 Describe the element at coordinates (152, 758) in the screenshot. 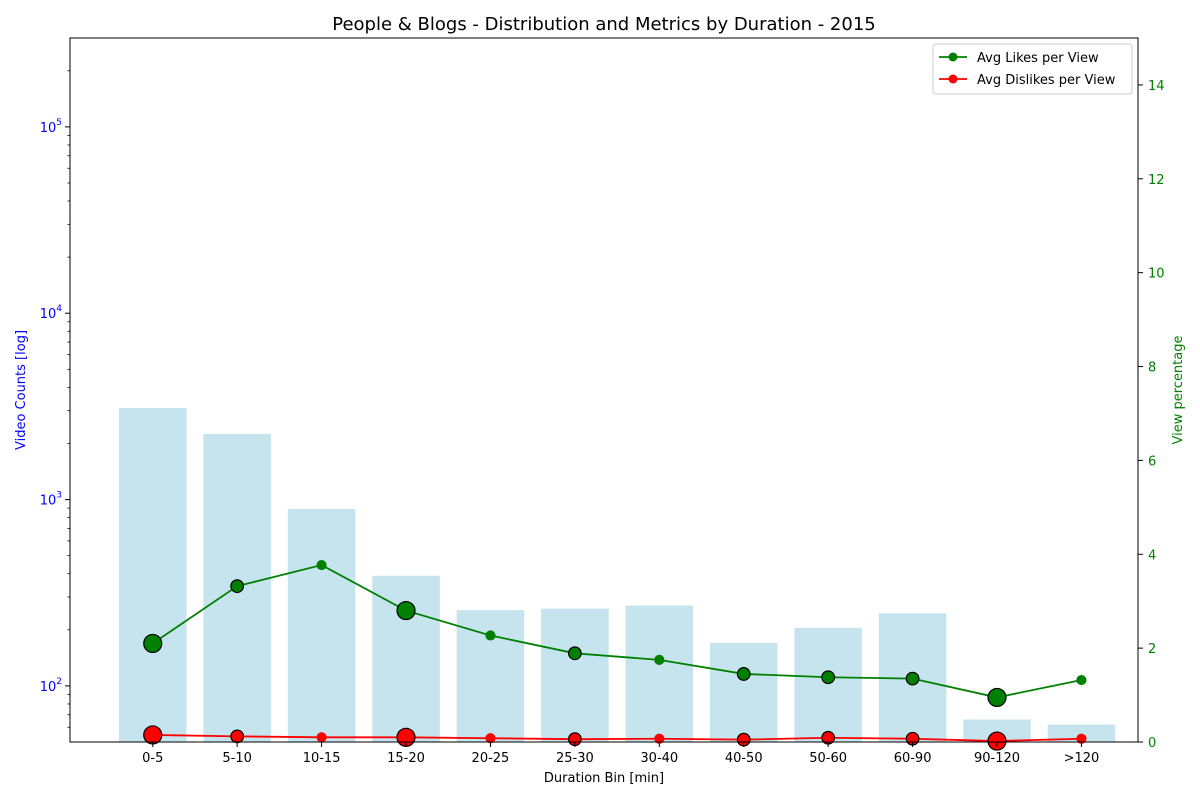

I see `x-tick-label: 0-5` at that location.